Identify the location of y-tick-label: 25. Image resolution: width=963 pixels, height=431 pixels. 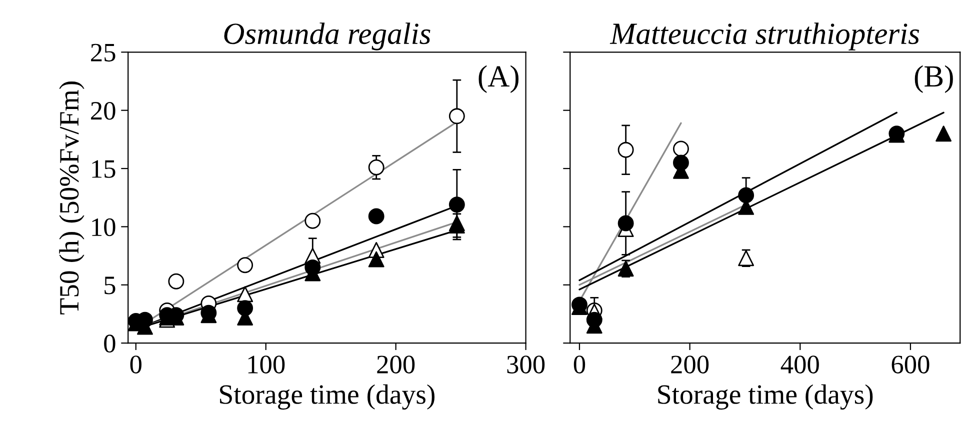
(103, 53).